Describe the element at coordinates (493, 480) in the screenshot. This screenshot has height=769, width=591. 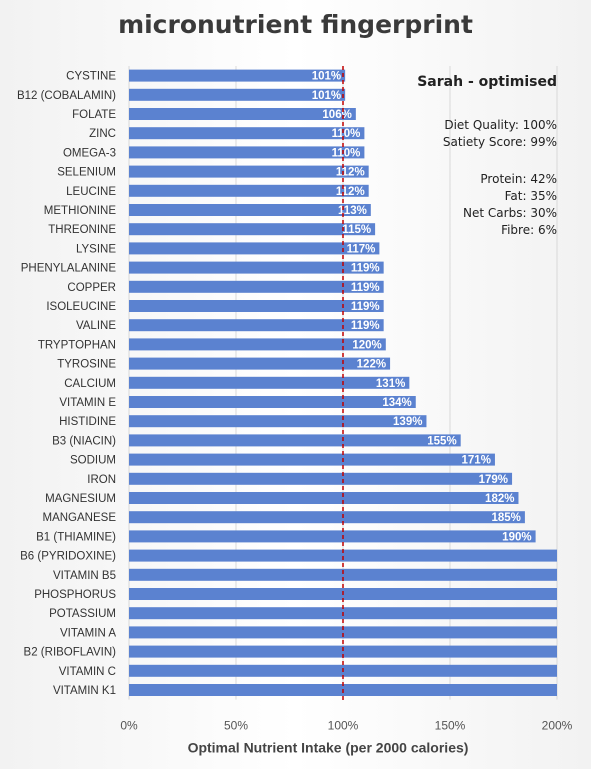
I see `data-label: 179%` at that location.